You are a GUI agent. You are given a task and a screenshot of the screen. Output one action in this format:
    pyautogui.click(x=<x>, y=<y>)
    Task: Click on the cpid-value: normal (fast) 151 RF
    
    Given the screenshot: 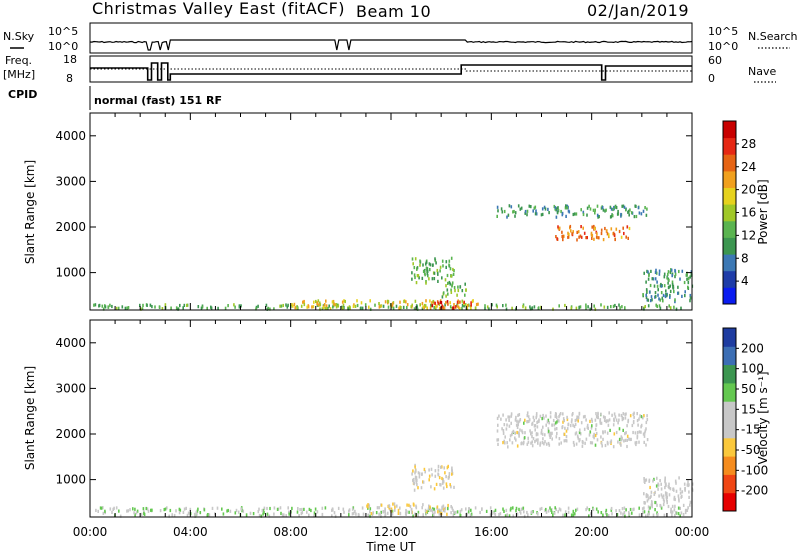 What is the action you would take?
    pyautogui.click(x=158, y=100)
    